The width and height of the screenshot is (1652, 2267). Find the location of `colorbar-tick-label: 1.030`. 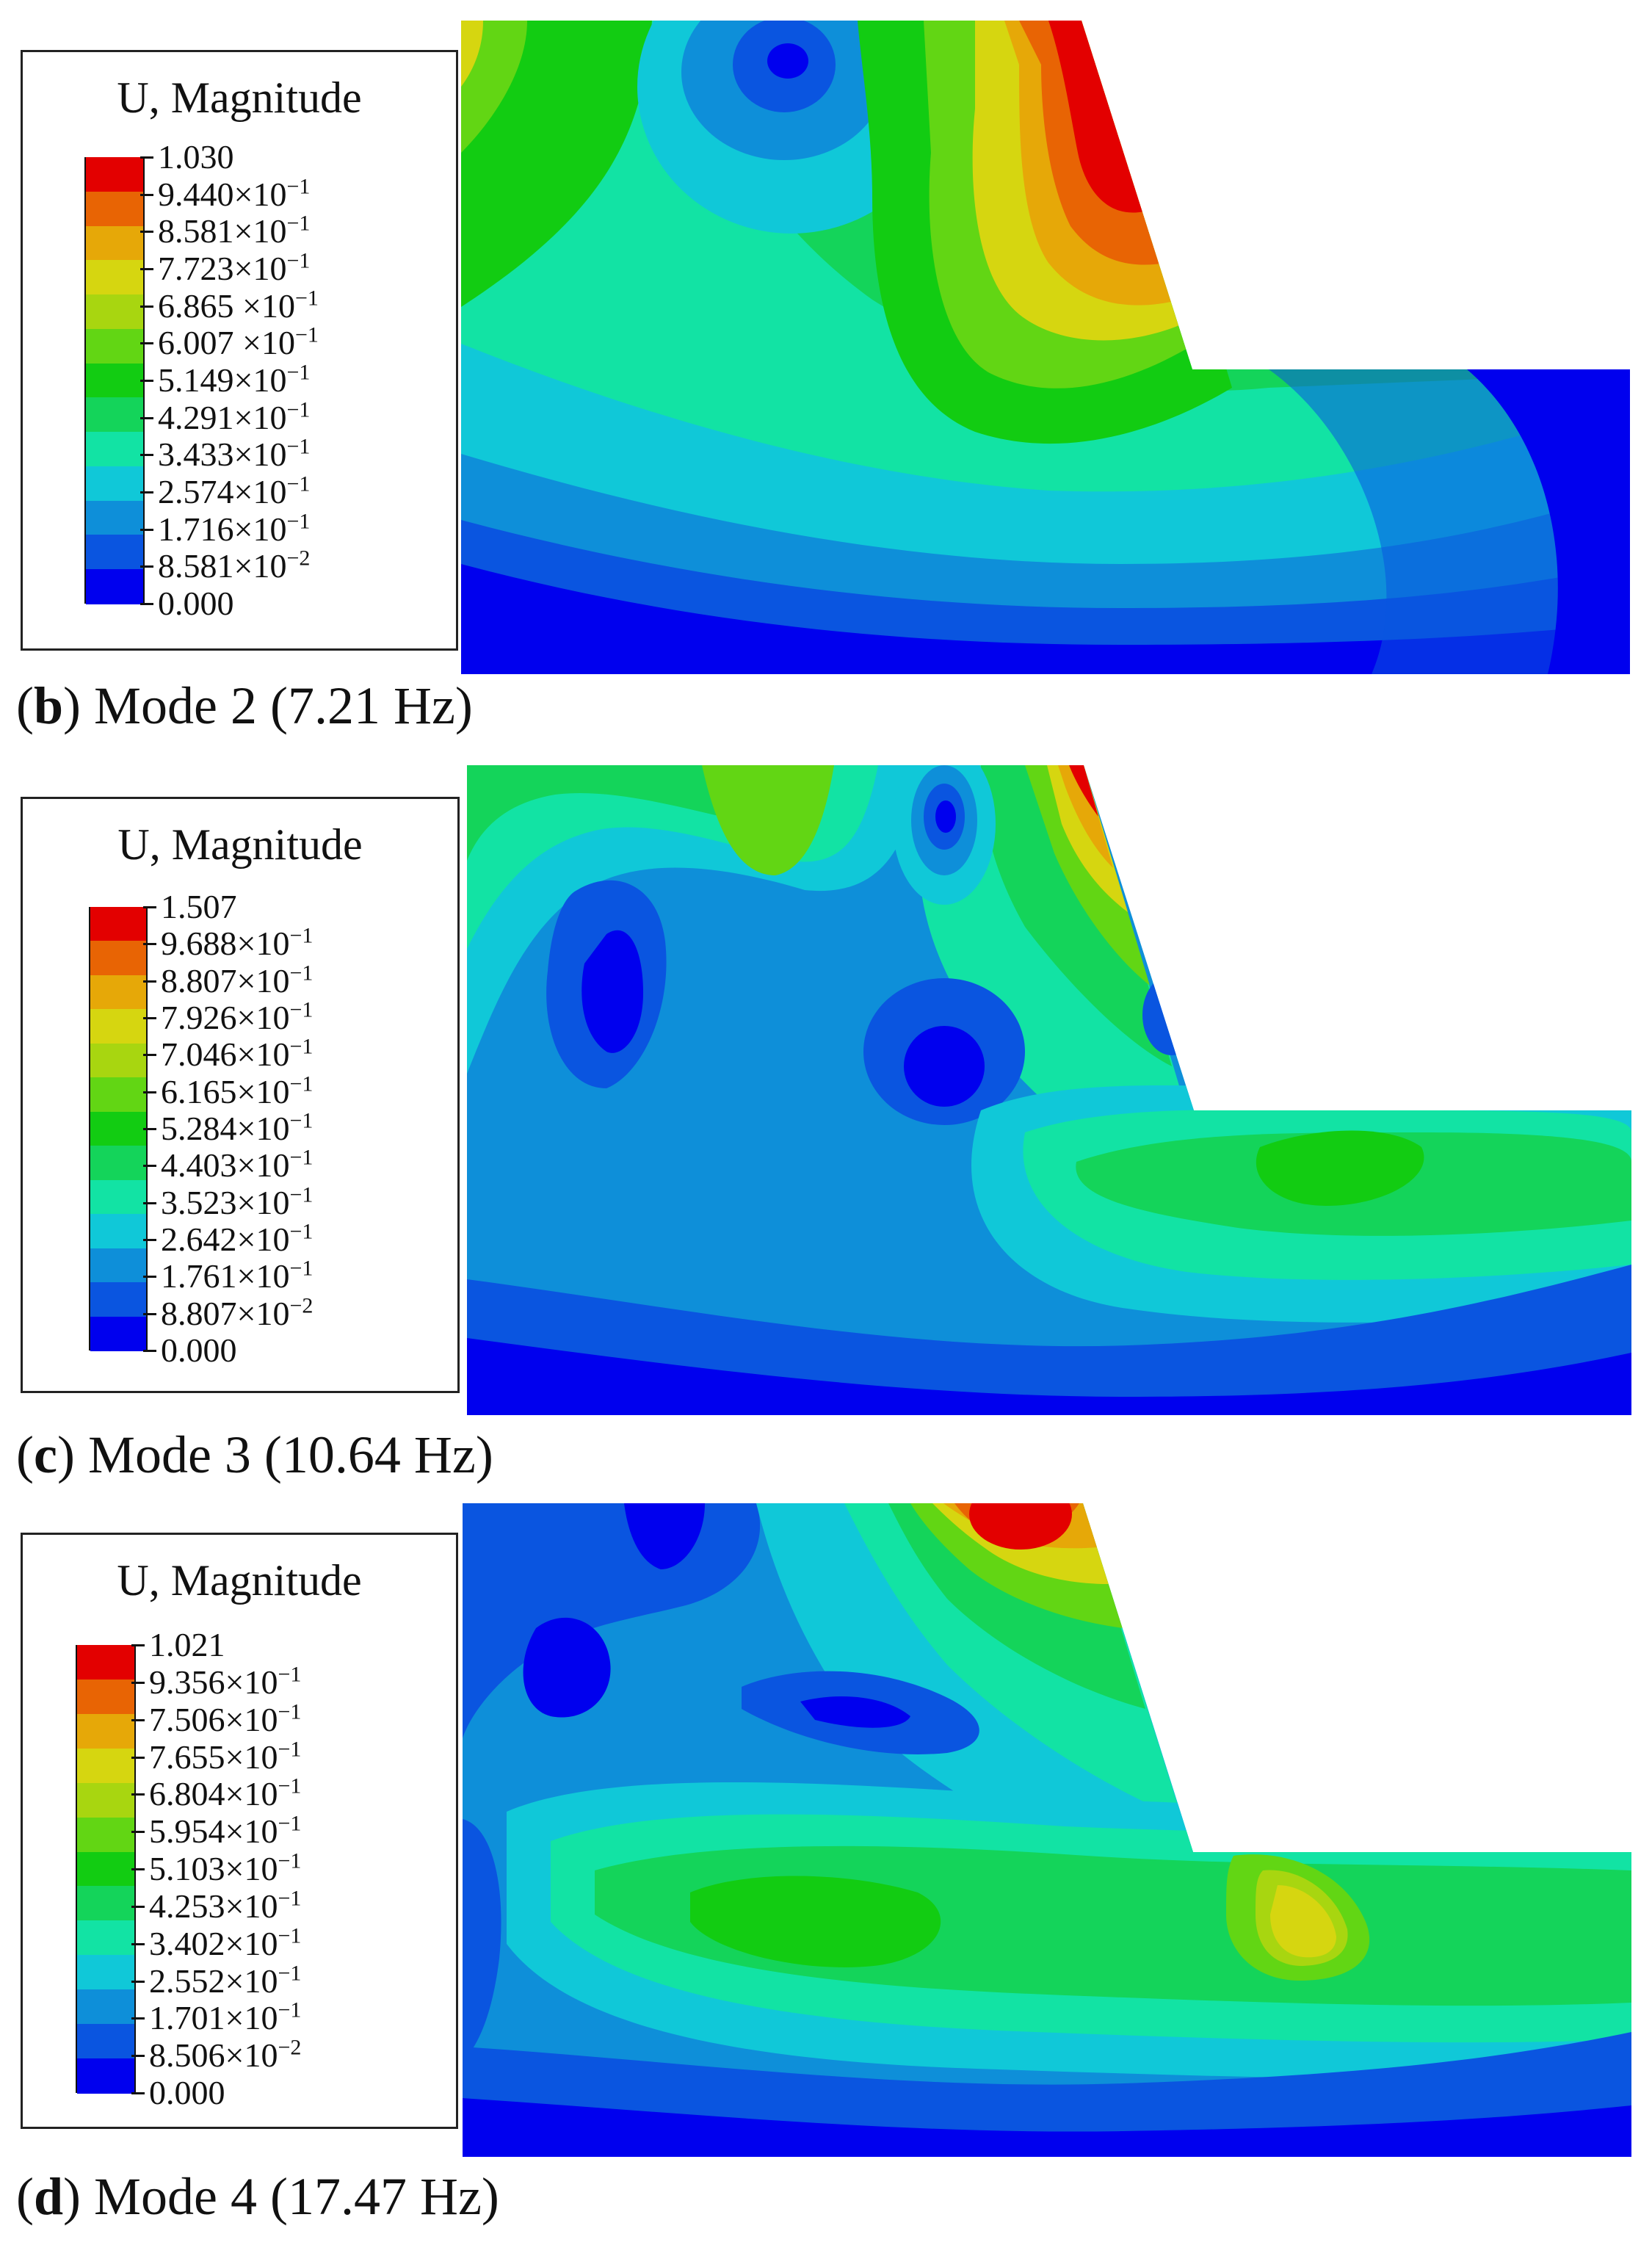

colorbar-tick-label: 1.030 is located at coordinates (196, 157).